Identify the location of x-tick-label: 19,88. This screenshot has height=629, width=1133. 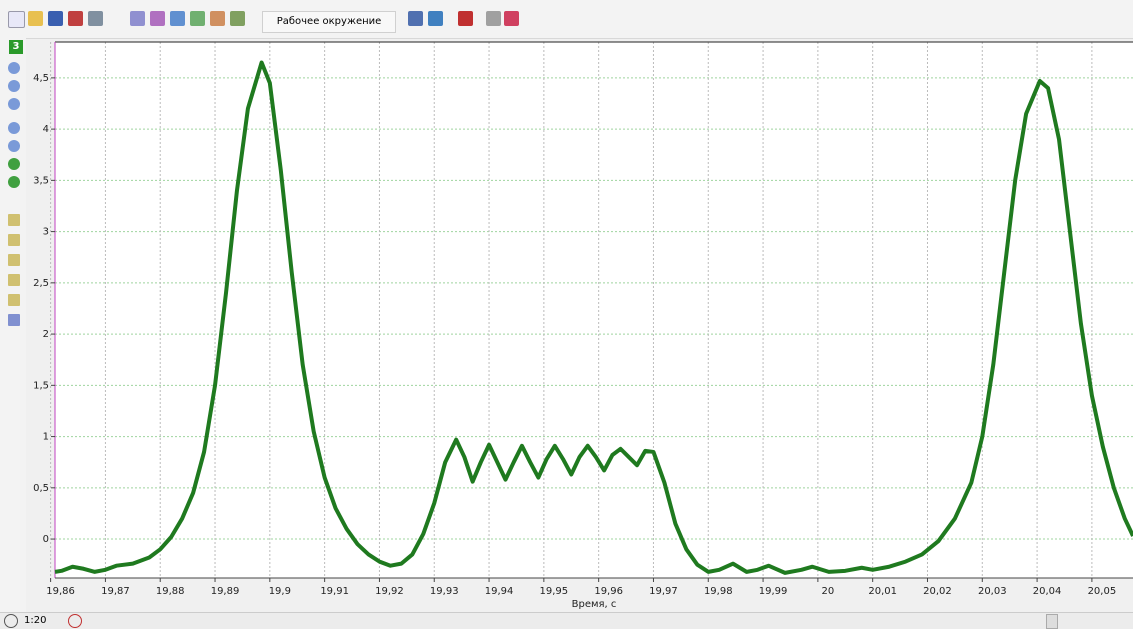
(170, 591).